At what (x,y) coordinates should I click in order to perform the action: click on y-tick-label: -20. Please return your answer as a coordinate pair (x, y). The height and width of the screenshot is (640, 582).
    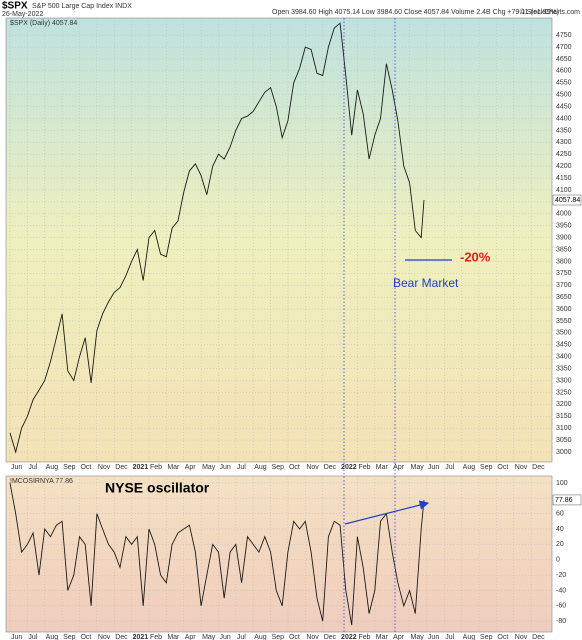
    Looking at the image, I should click on (561, 575).